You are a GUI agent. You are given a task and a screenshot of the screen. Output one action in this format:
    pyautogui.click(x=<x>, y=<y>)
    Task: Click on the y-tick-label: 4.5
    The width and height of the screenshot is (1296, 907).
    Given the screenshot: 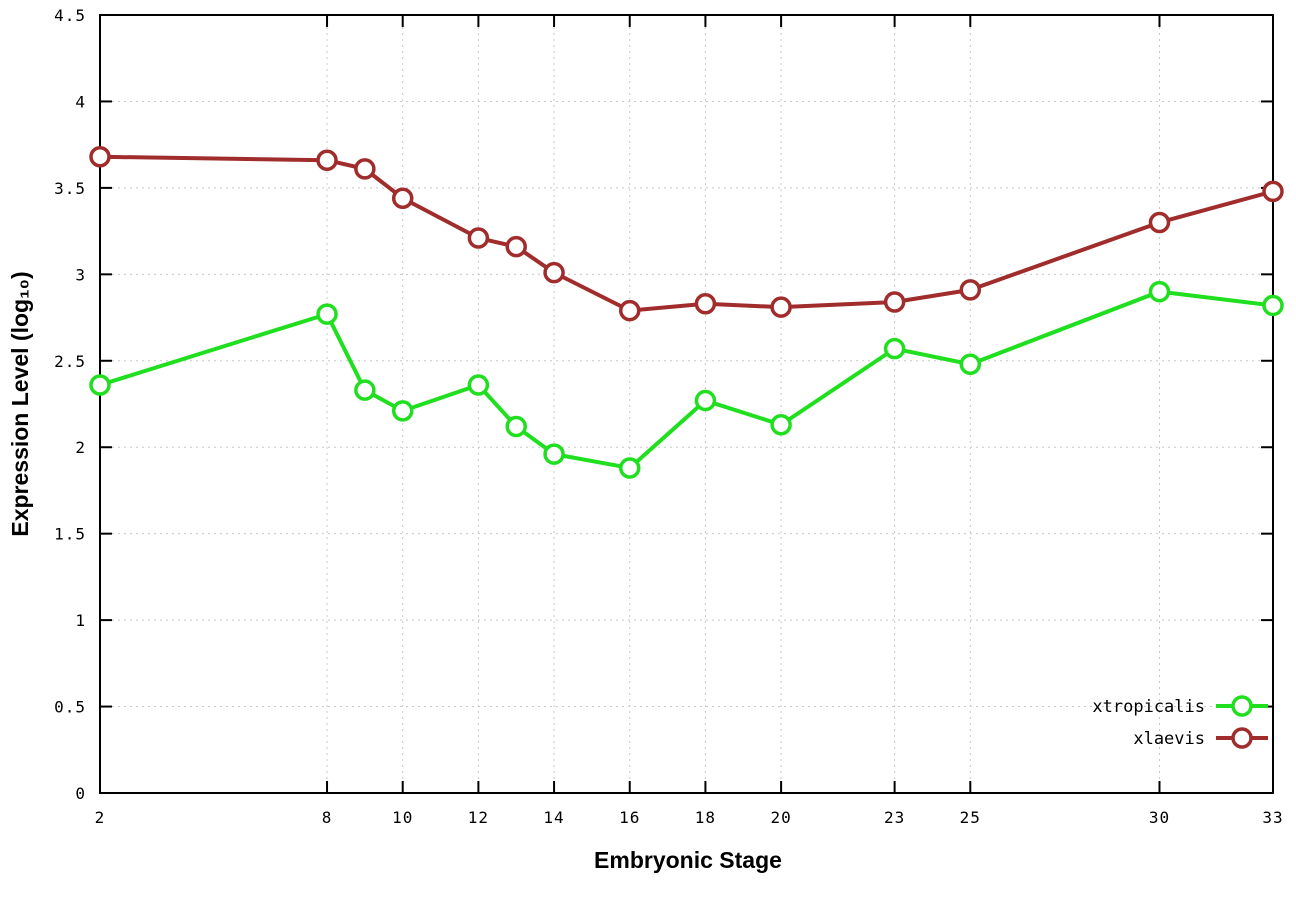 What is the action you would take?
    pyautogui.click(x=70, y=15)
    